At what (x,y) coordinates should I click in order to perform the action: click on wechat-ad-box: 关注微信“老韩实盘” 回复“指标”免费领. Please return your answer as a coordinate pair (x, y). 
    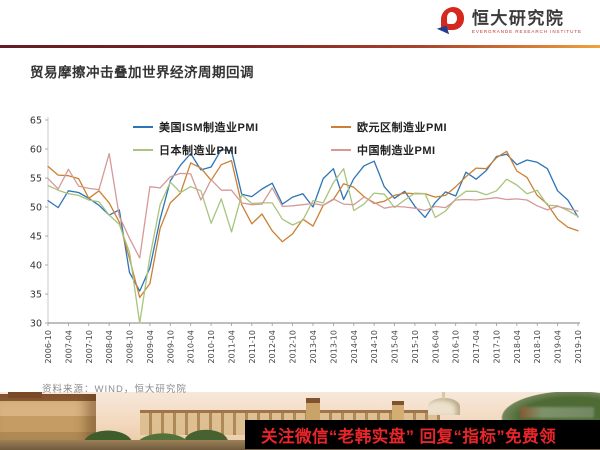
    Looking at the image, I should click on (422, 434).